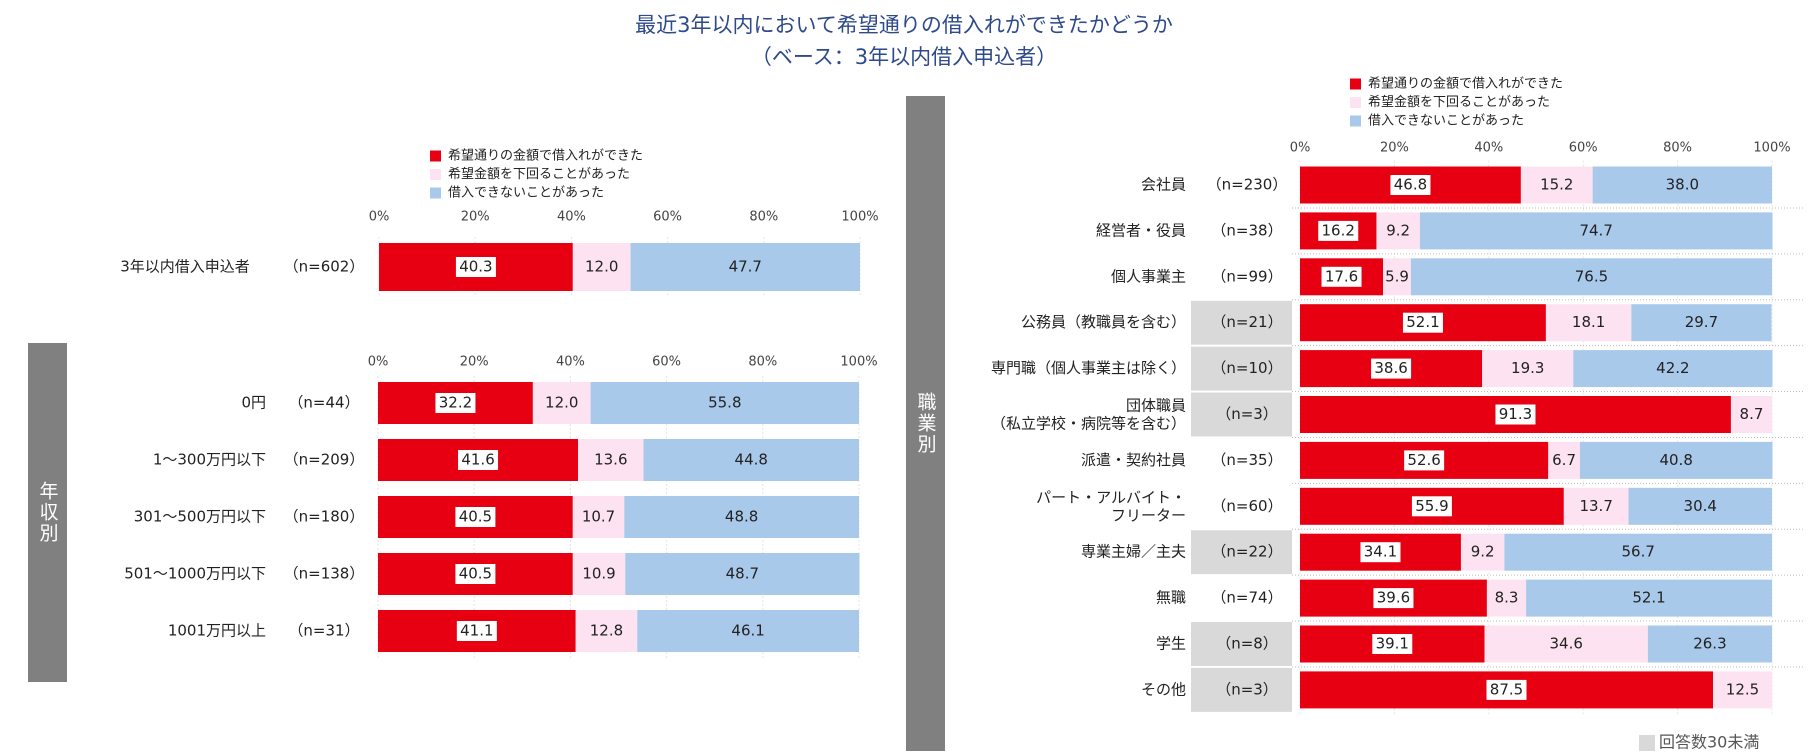 This screenshot has height=756, width=1812. Describe the element at coordinates (324, 460) in the screenshot. I see `n-label: （n=209）` at that location.